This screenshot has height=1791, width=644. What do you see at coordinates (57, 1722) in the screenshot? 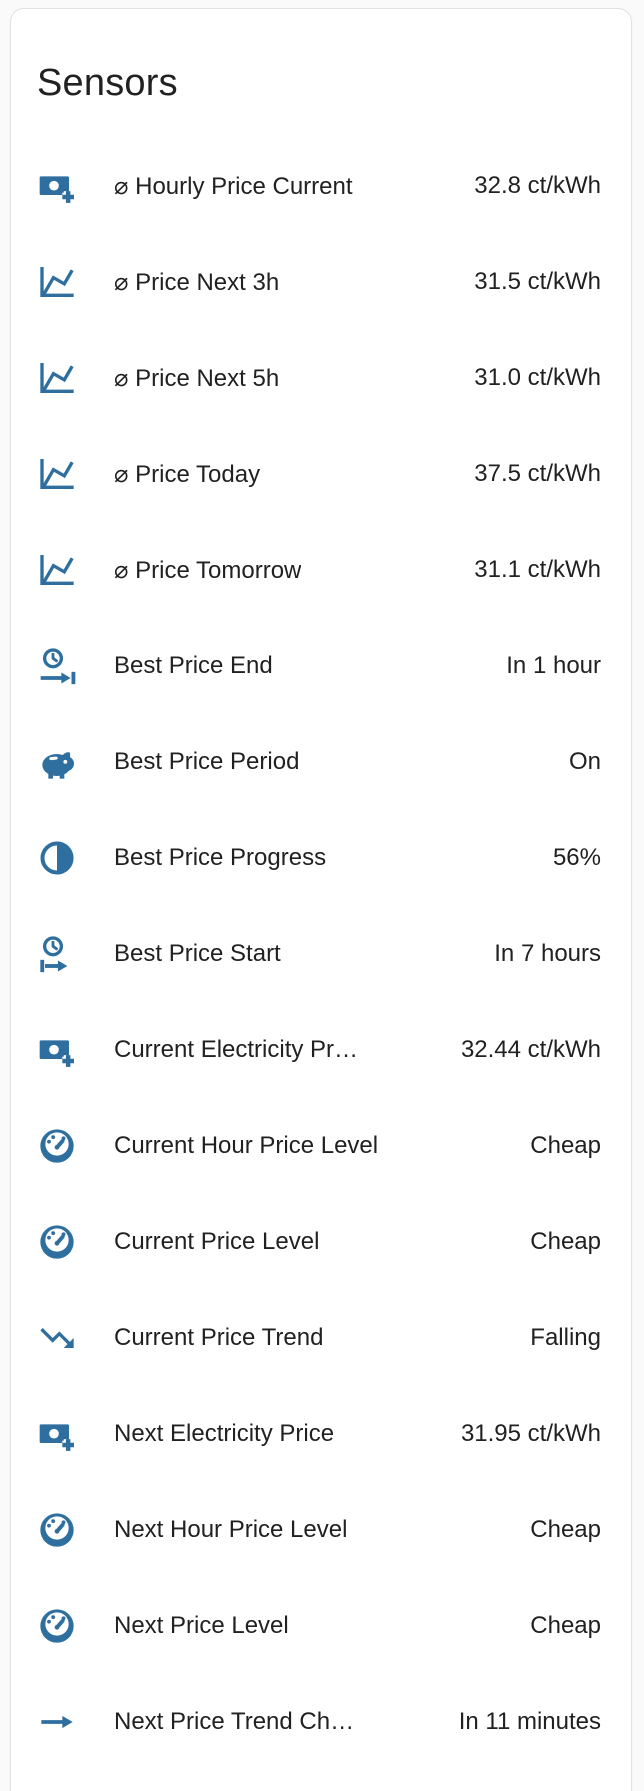
I see `arrow-right-icon` at bounding box center [57, 1722].